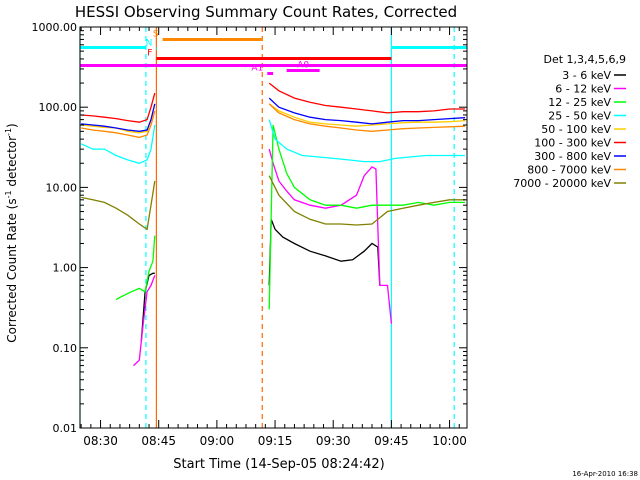 The width and height of the screenshot is (640, 480). I want to click on legend-label-50-100-kev: 50 - 100 keV, so click(576, 129).